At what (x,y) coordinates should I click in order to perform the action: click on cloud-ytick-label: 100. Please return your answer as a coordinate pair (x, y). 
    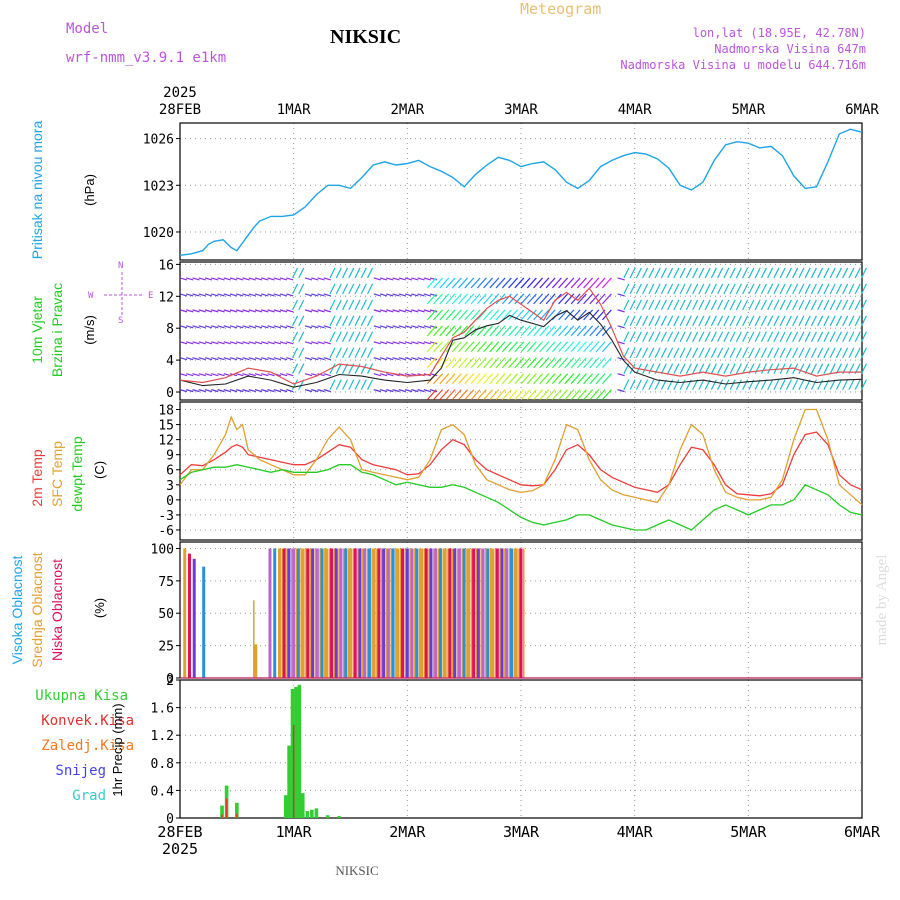
    Looking at the image, I should click on (162, 549).